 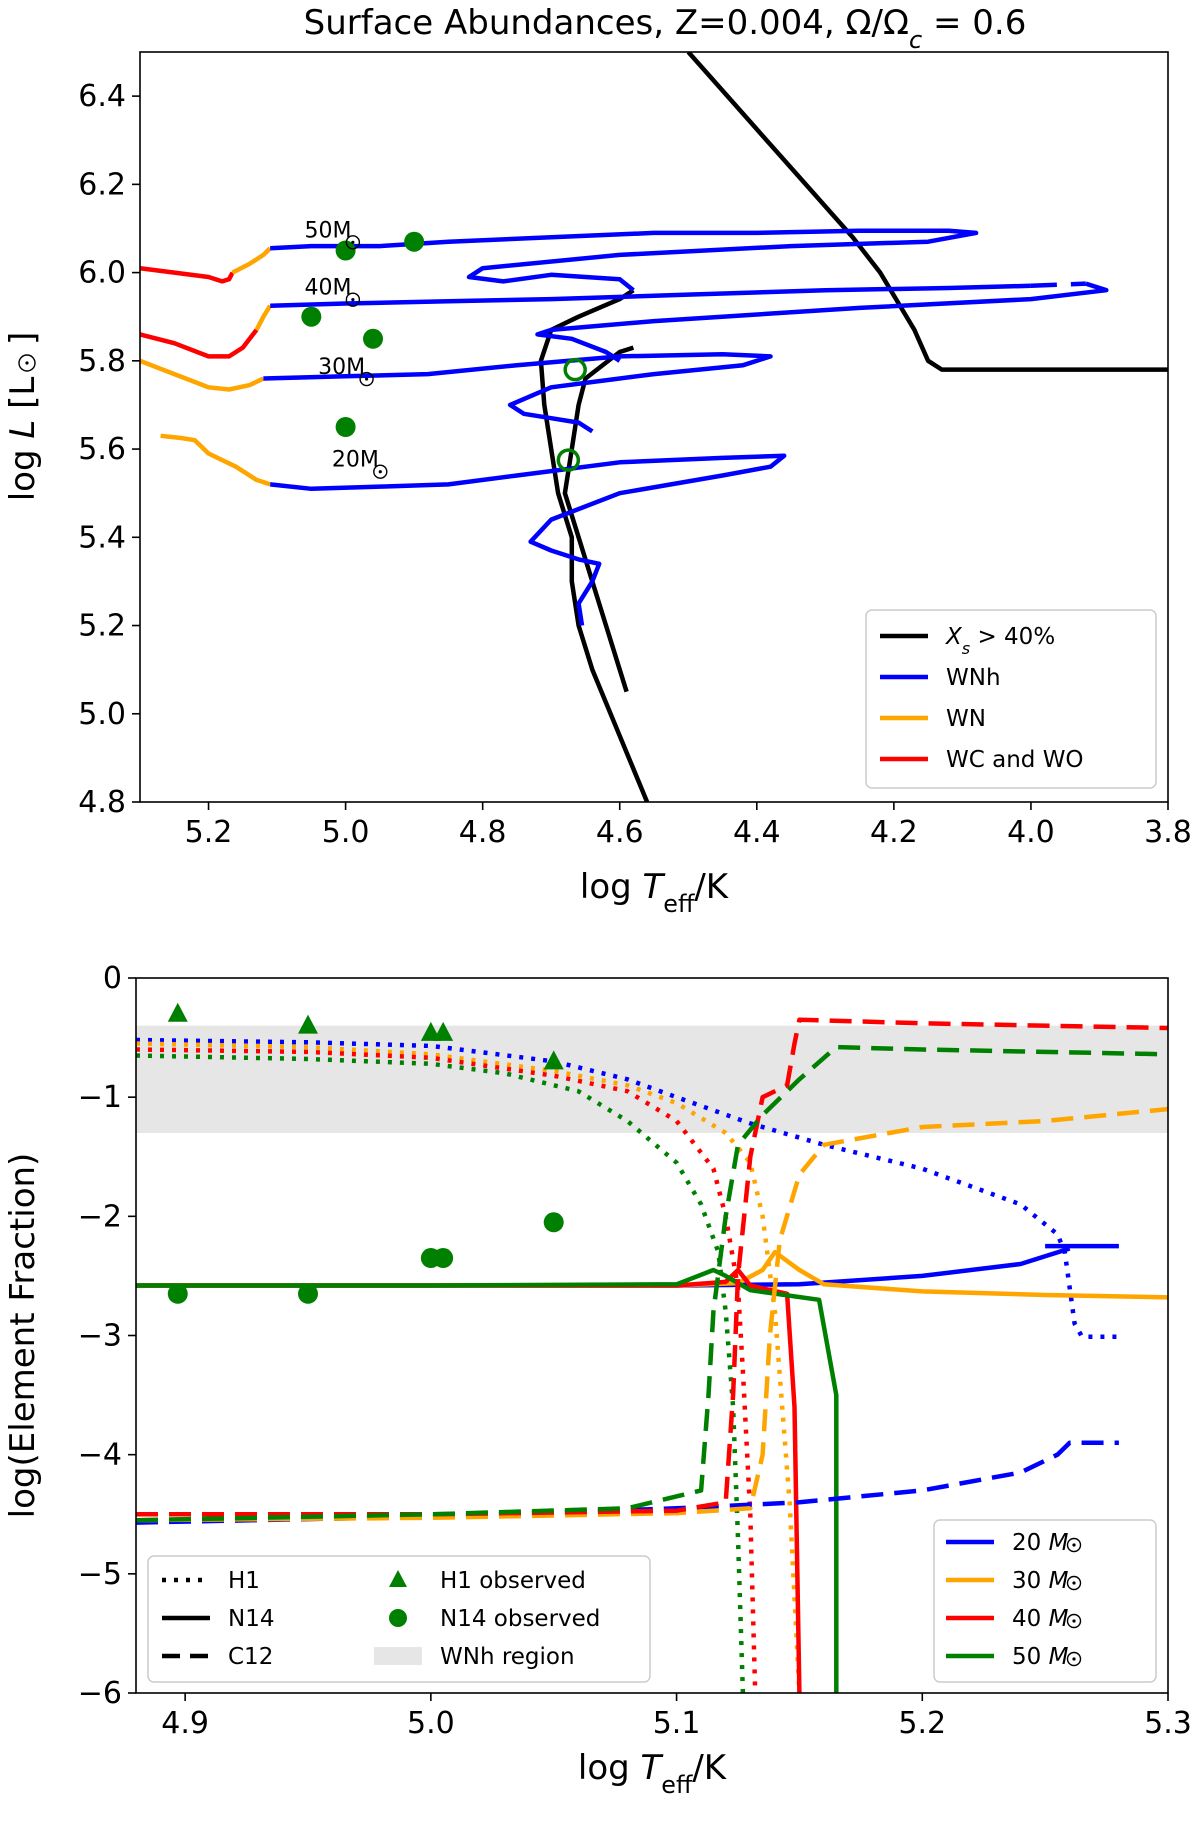 What do you see at coordinates (1031, 832) in the screenshot?
I see `top-xtick-label-6: 4.0` at bounding box center [1031, 832].